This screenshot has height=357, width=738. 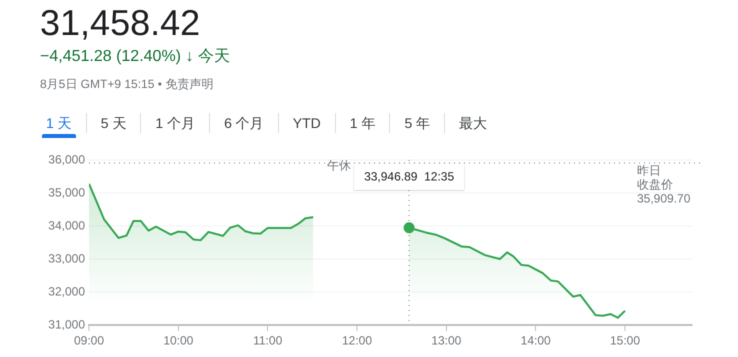 I want to click on x-tick-label: 09:00, so click(x=89, y=341).